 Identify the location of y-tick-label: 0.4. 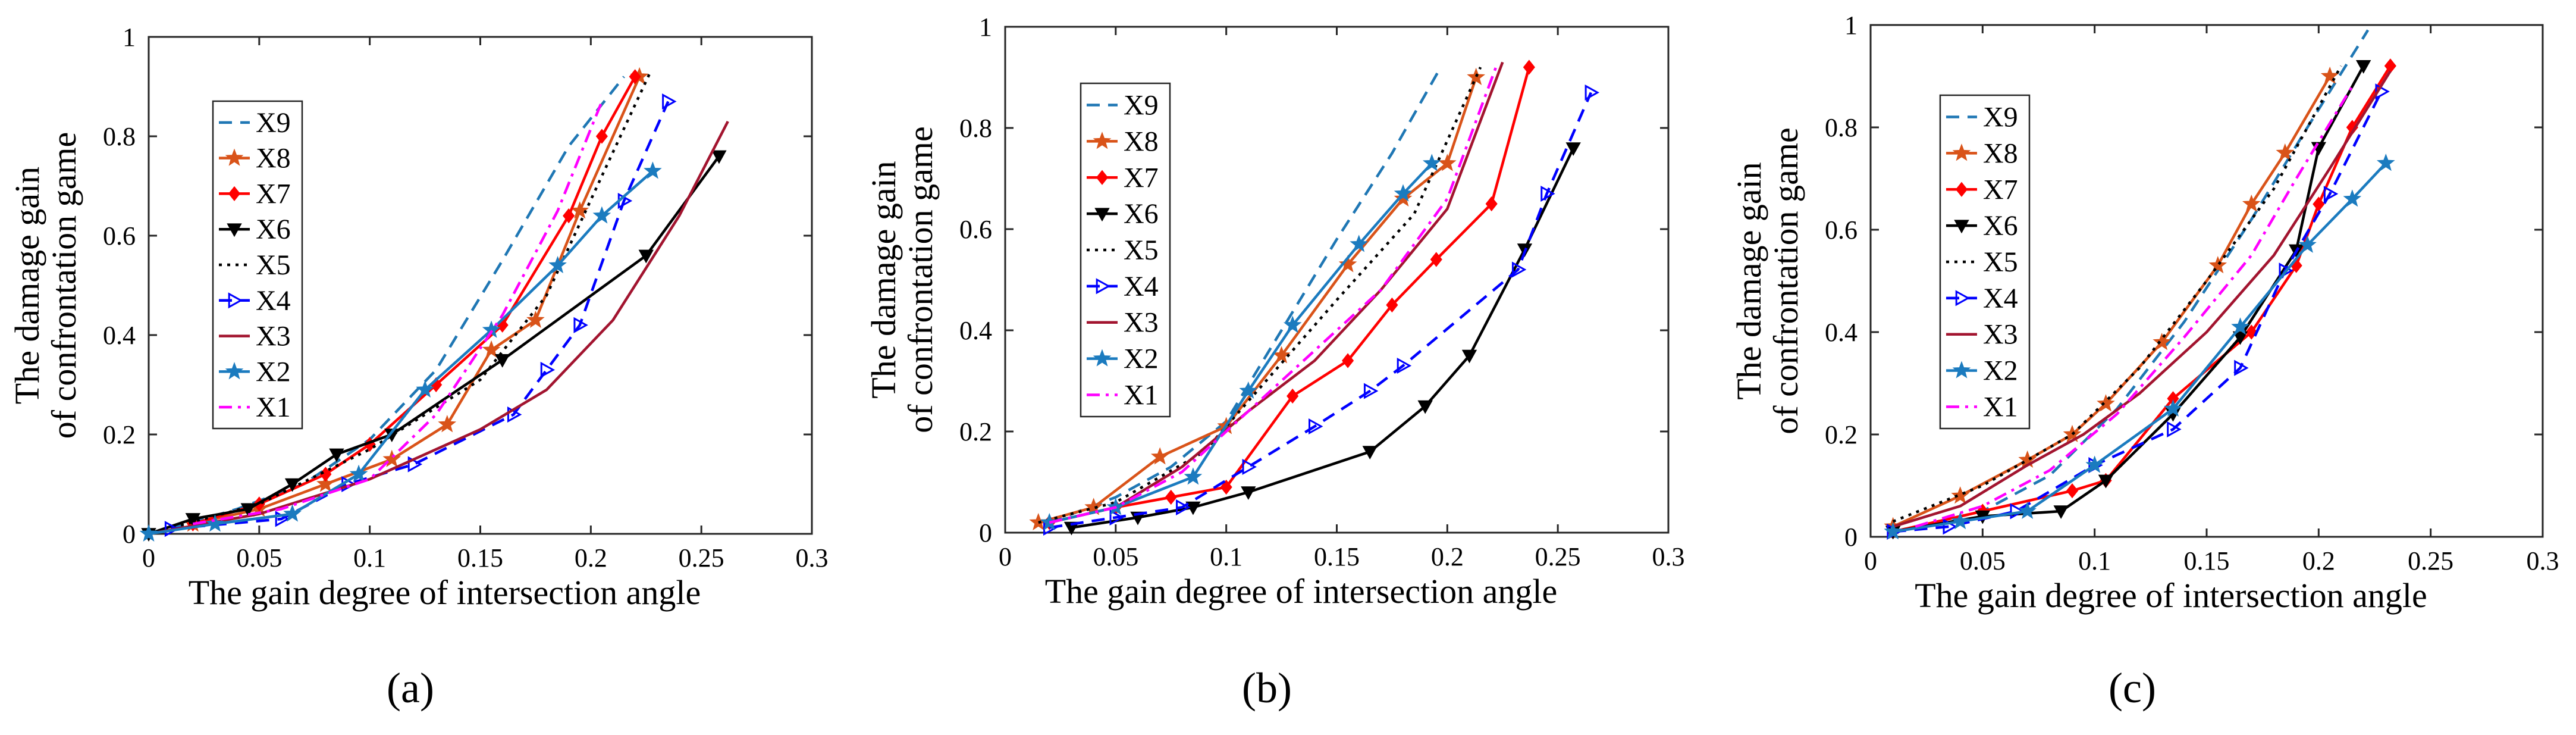
(975, 330).